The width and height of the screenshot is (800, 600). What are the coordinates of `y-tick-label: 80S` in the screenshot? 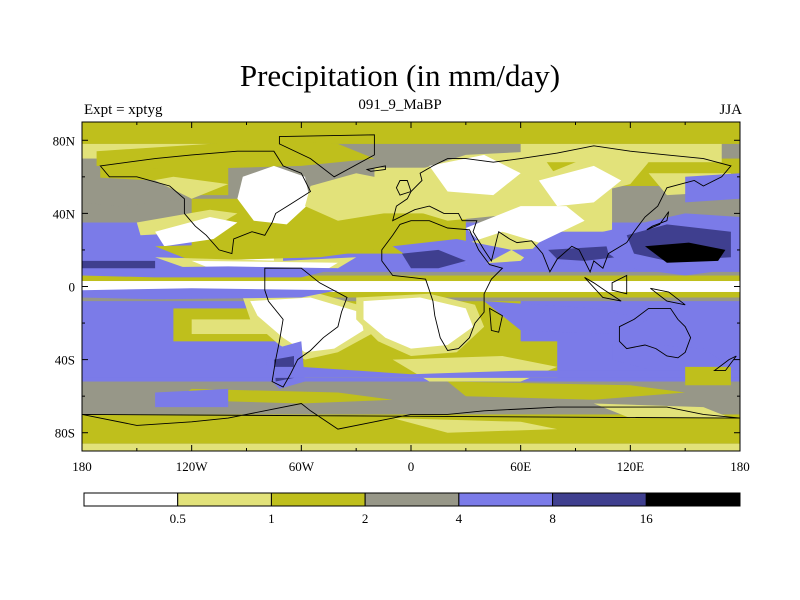 It's located at (65, 433).